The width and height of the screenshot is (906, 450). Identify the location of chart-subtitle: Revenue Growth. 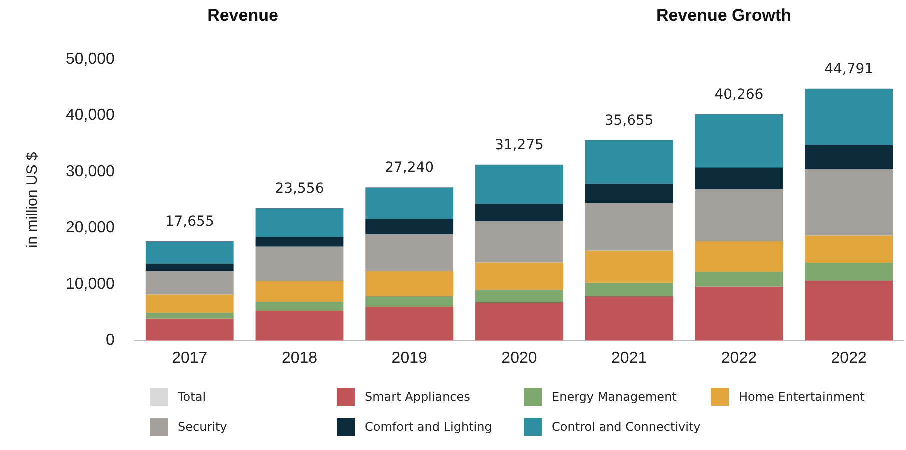
(724, 16).